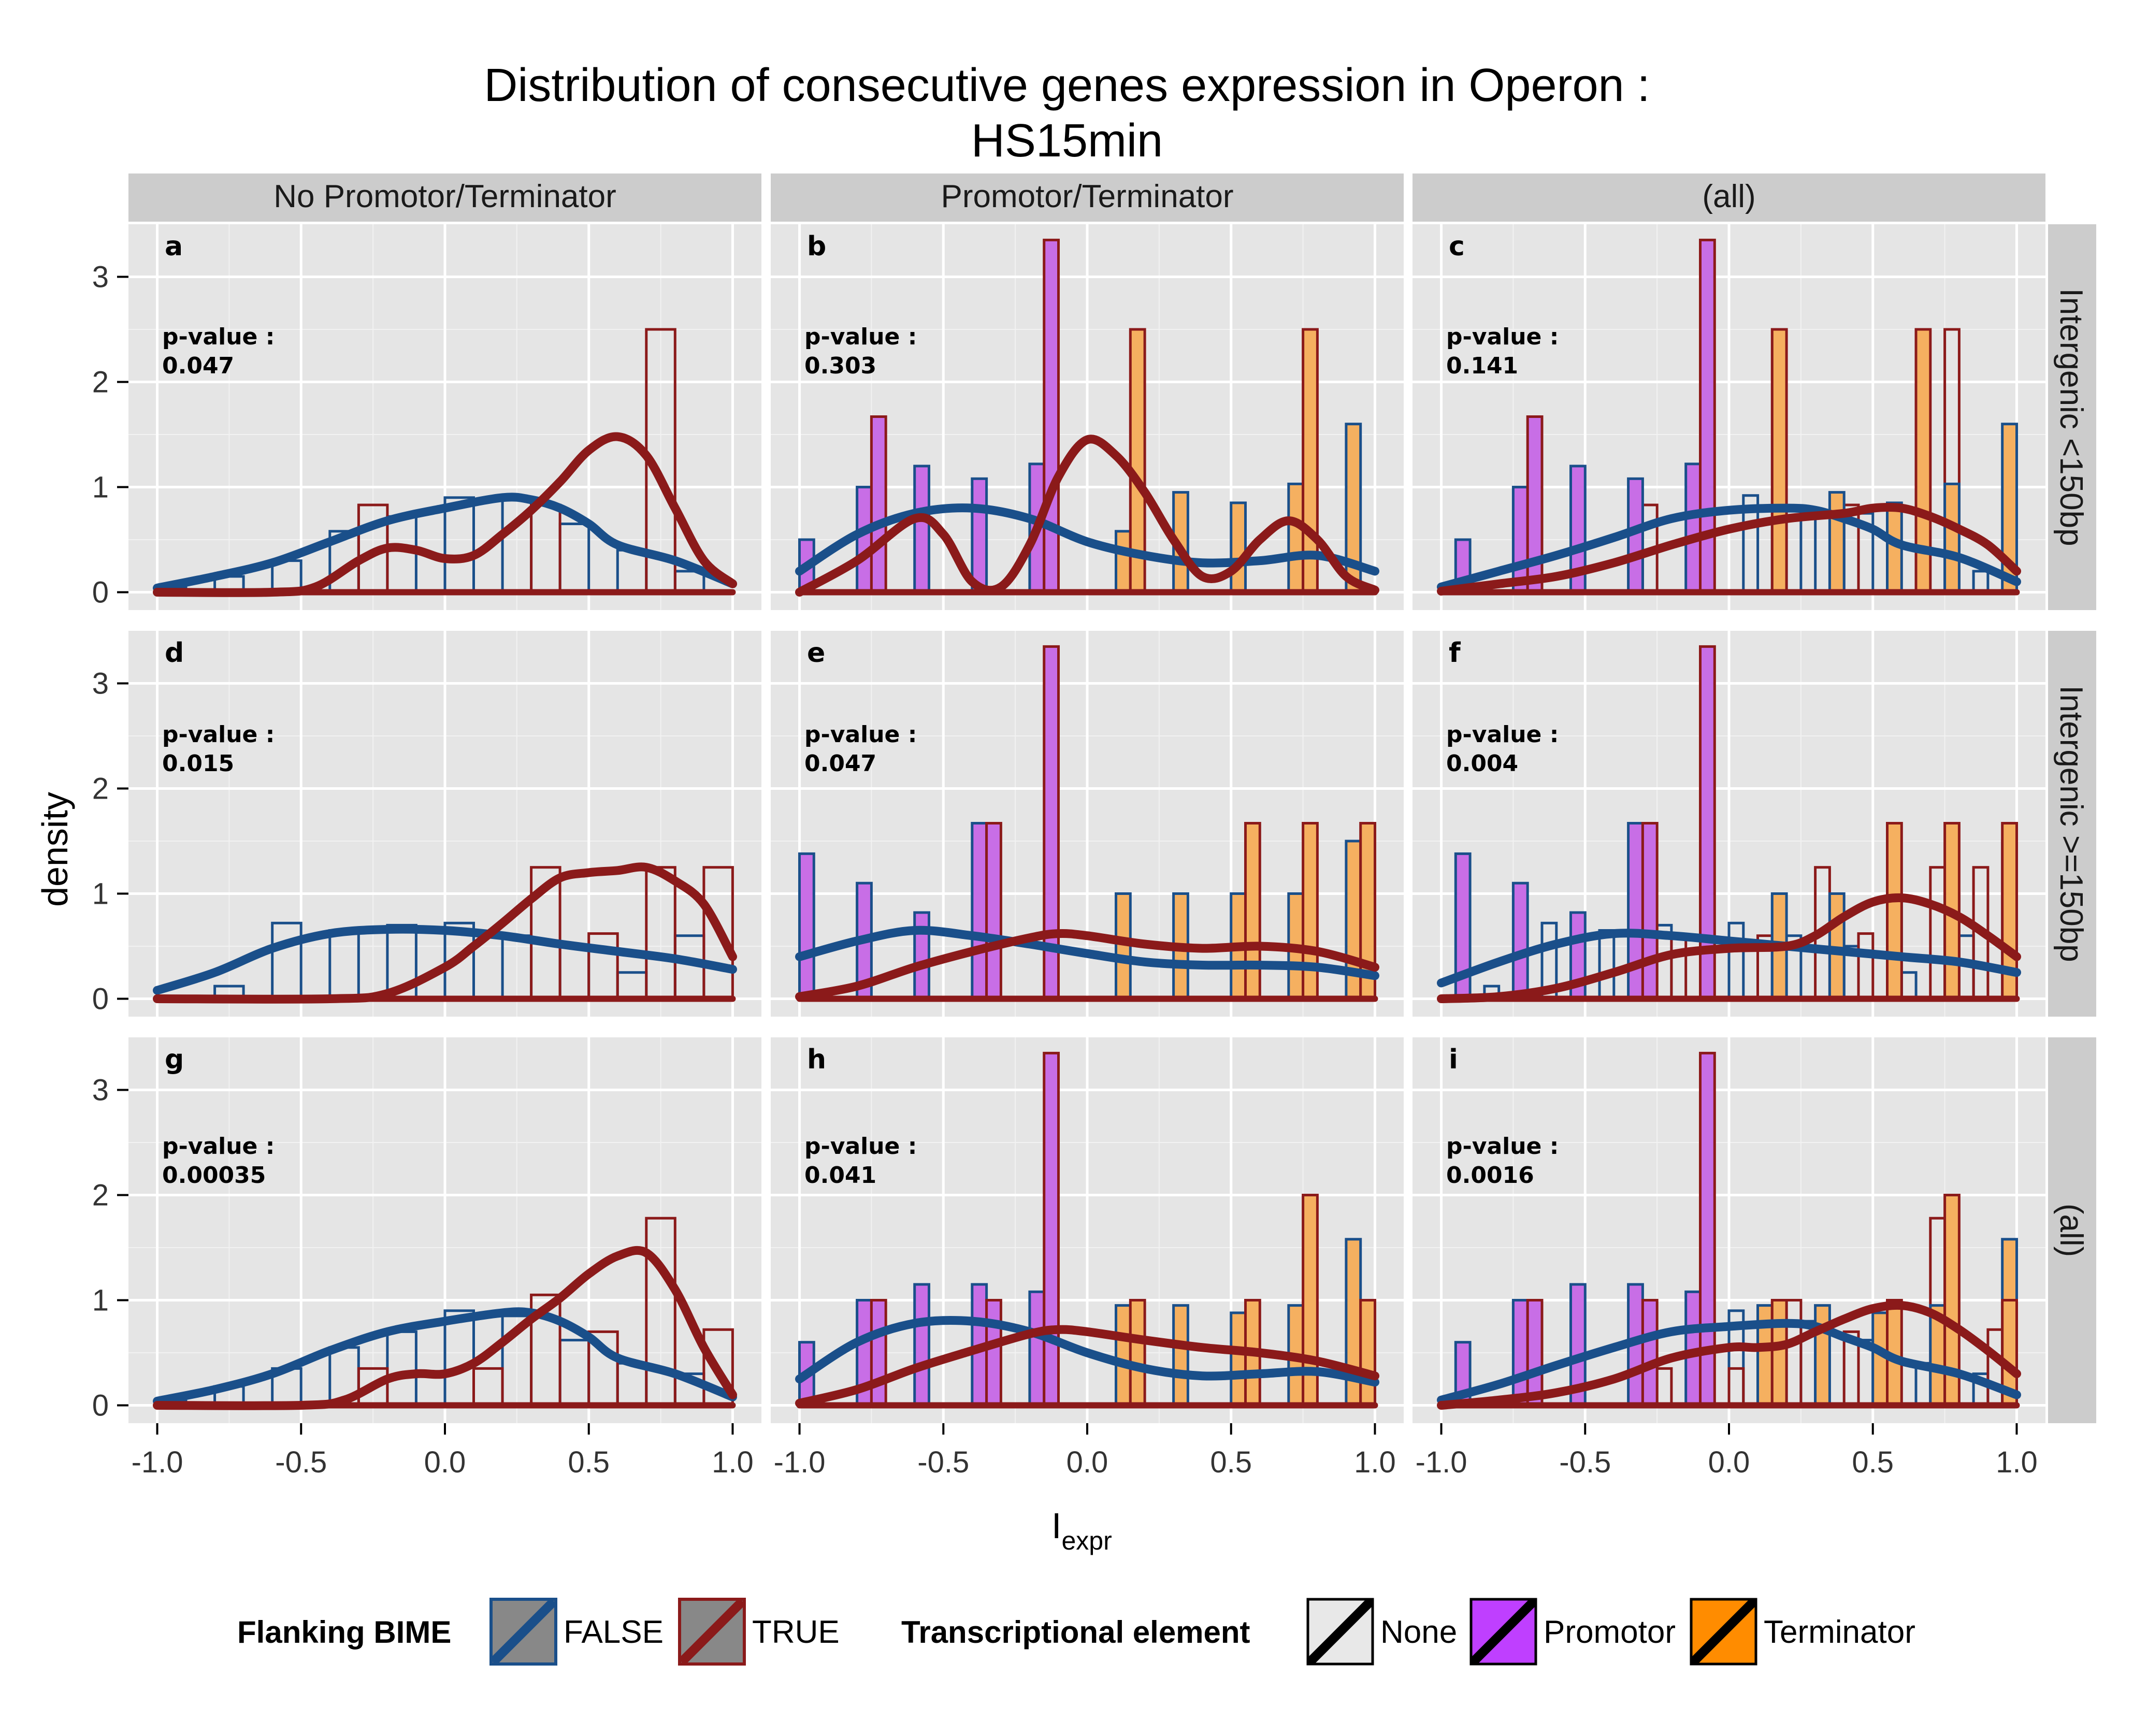 This screenshot has height=1736, width=2133. I want to click on x-axis-label-main: I, so click(1056, 1526).